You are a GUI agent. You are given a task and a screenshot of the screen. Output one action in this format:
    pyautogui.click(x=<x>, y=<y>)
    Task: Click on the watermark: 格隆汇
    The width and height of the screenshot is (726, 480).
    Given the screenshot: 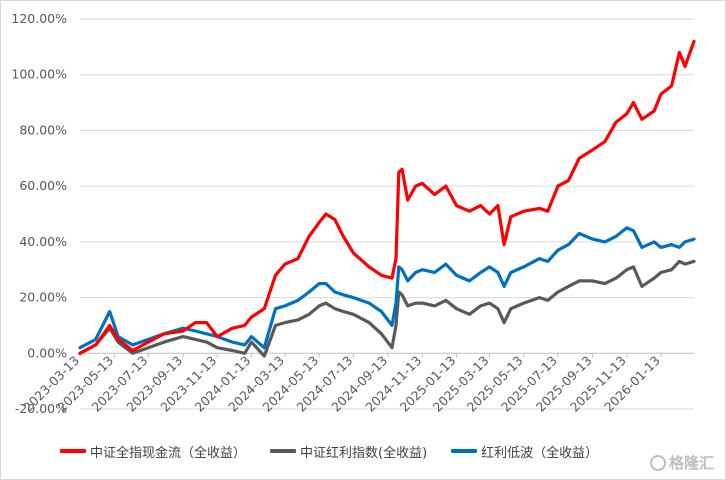 What is the action you would take?
    pyautogui.click(x=681, y=462)
    